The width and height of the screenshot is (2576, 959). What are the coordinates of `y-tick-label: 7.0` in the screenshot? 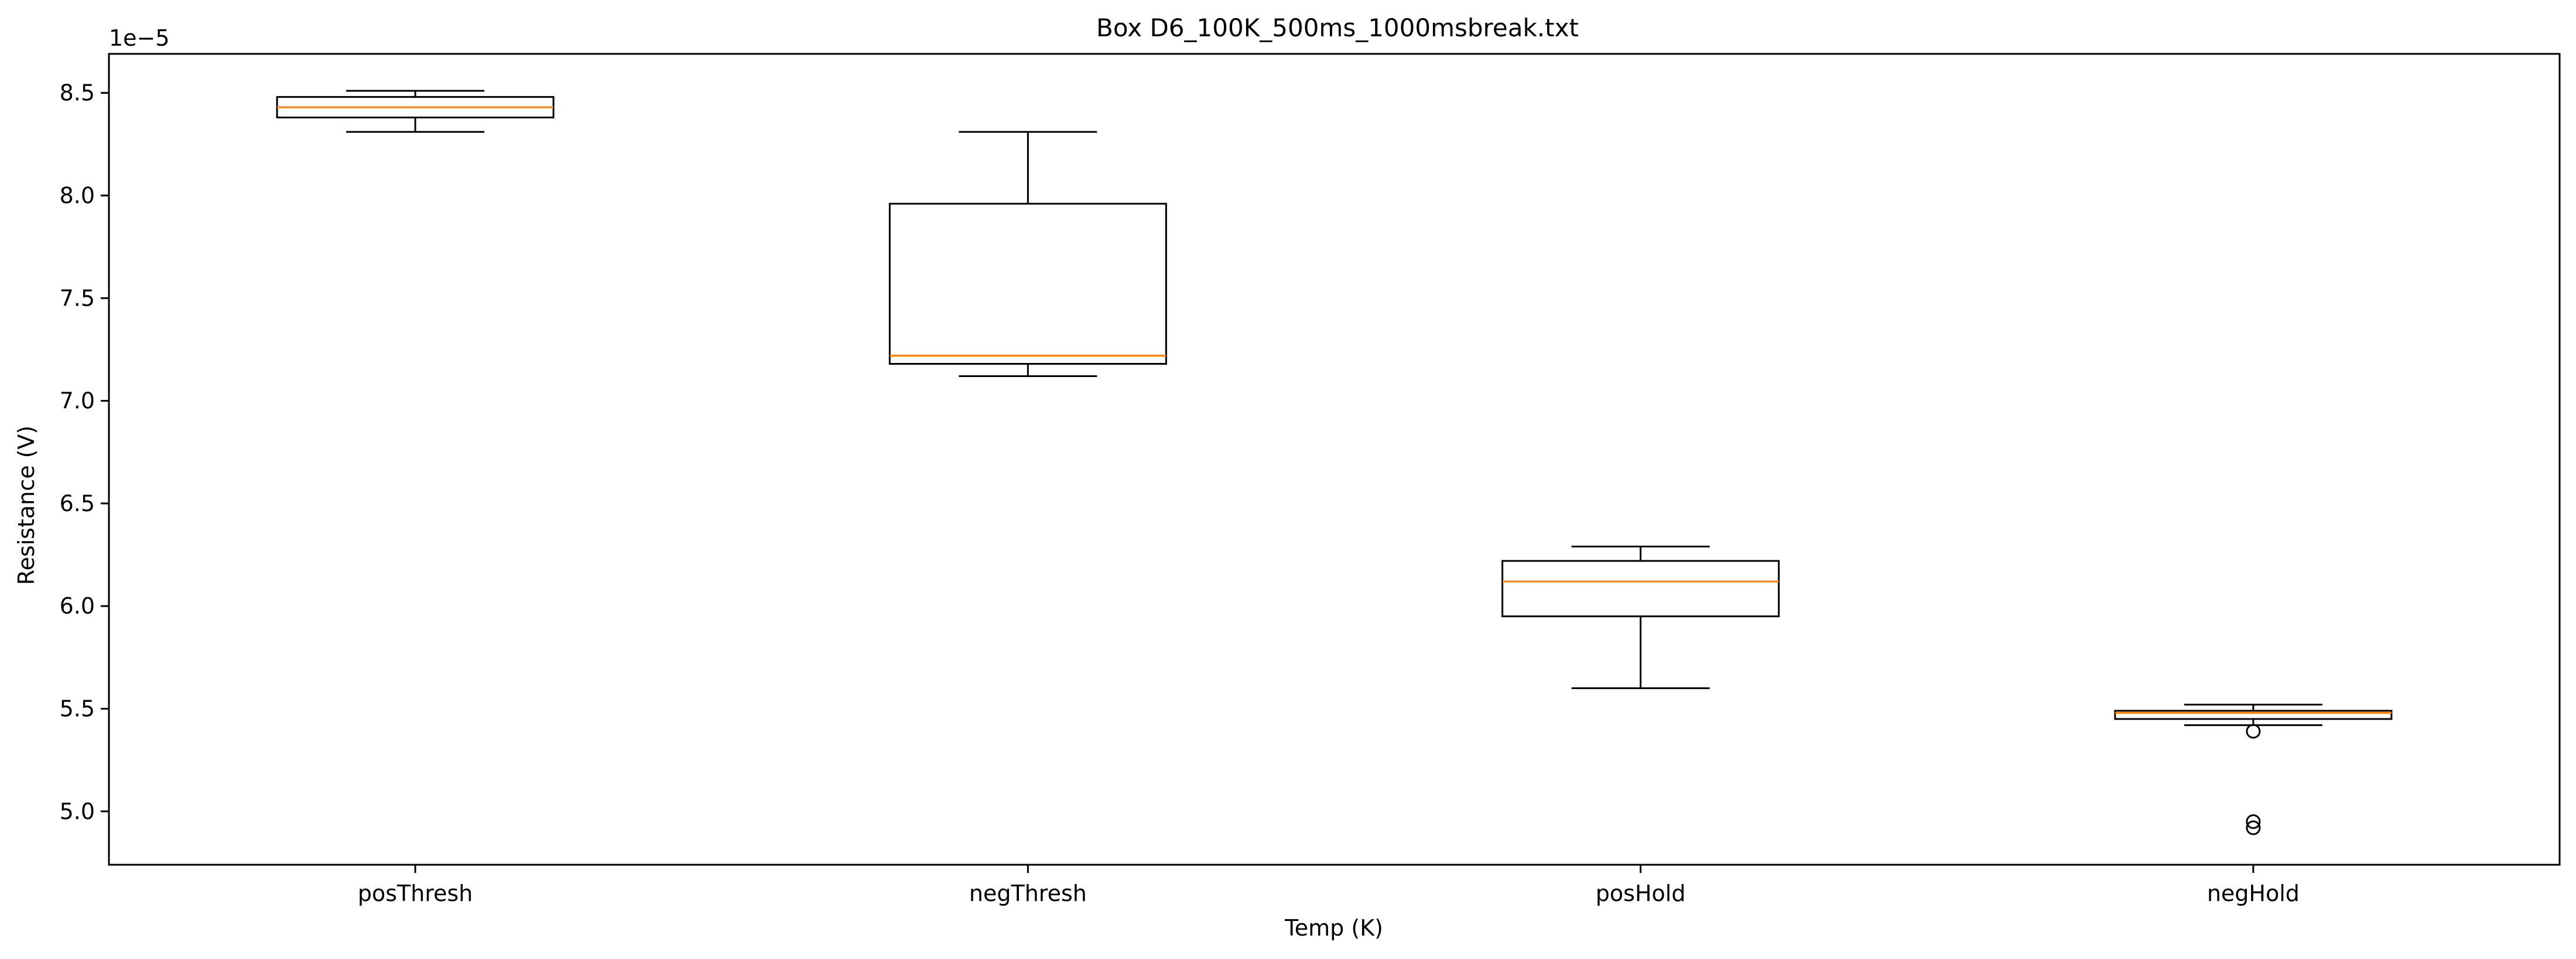 It's located at (78, 401).